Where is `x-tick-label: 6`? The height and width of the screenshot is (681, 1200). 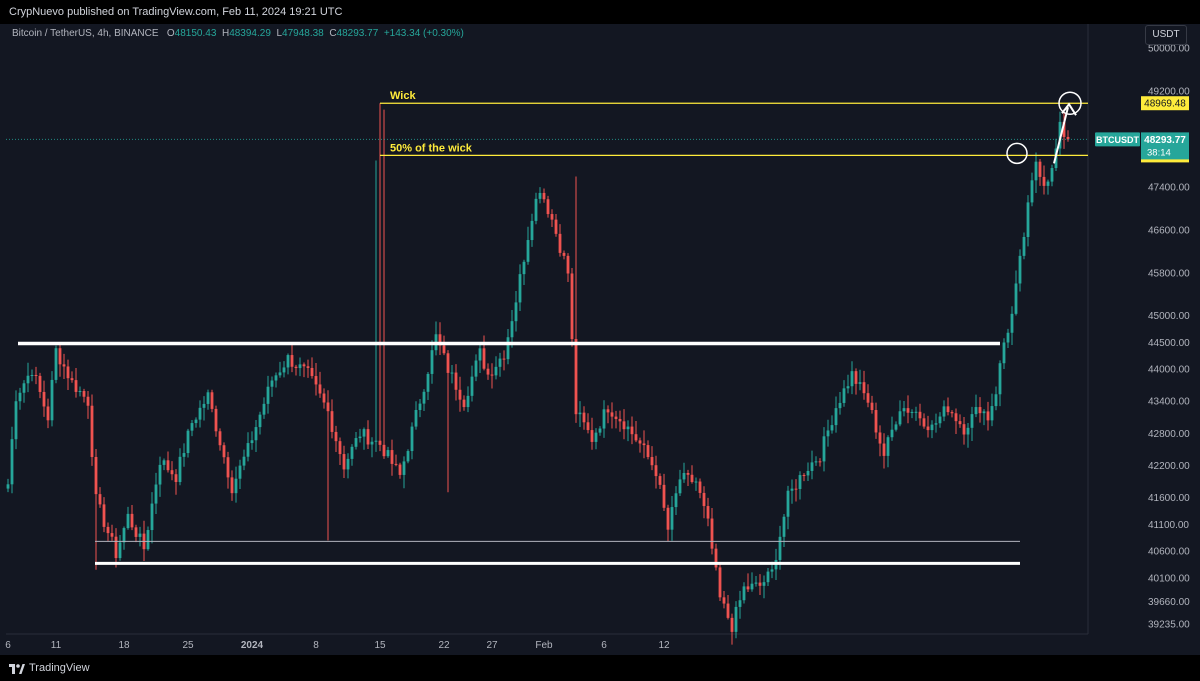 x-tick-label: 6 is located at coordinates (604, 645).